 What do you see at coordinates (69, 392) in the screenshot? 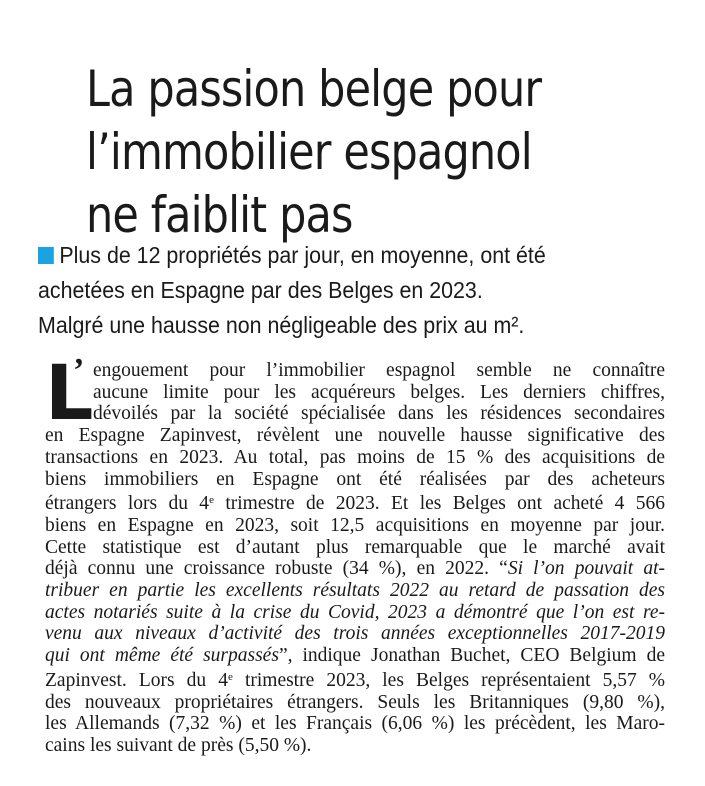
I see `drop-cap: L` at bounding box center [69, 392].